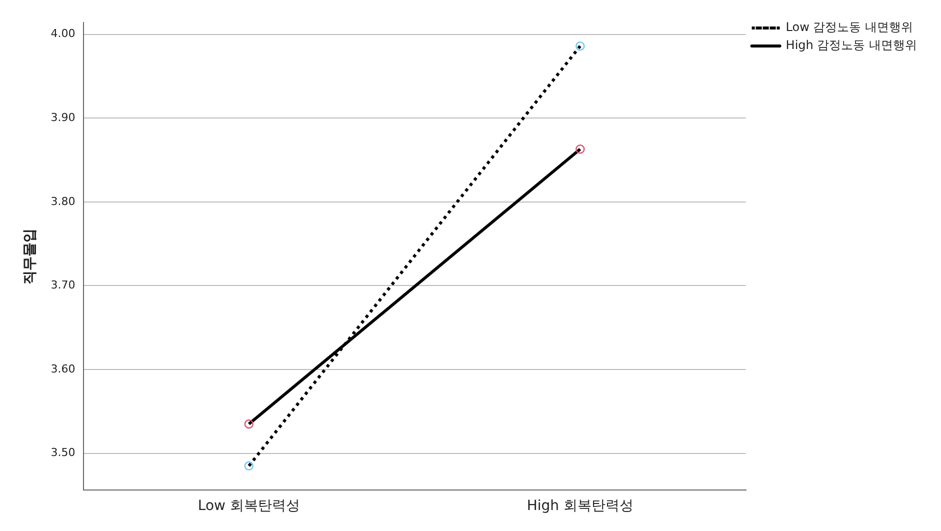 This screenshot has height=531, width=941. I want to click on x-tick-label: High 회복탄력성, so click(580, 506).